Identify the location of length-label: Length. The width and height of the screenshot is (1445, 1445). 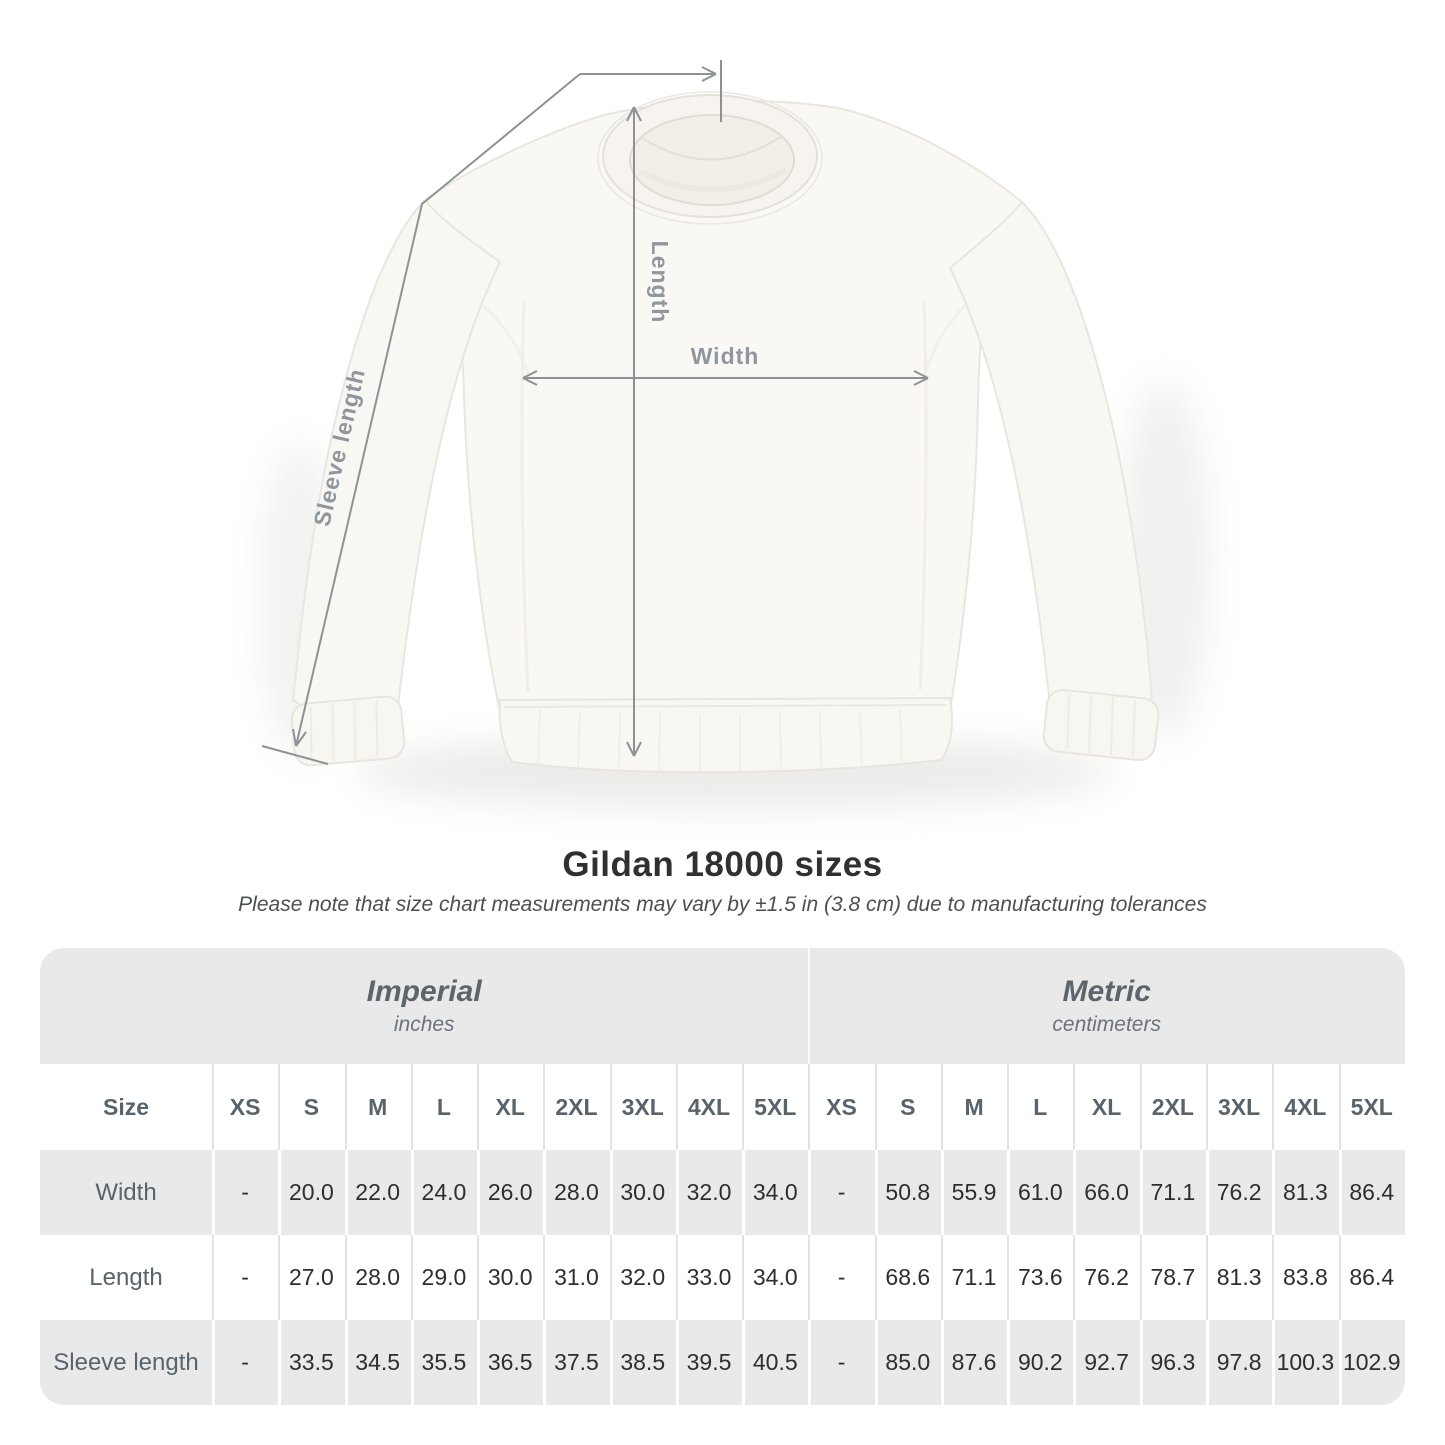
(660, 282).